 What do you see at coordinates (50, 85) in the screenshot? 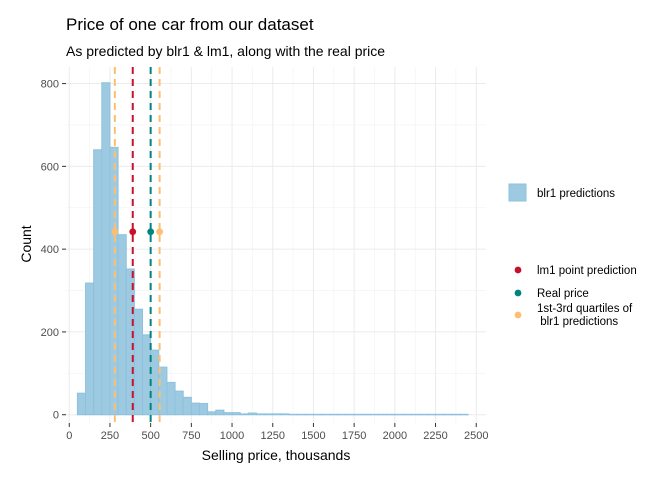
I see `y-tick-label: 800` at bounding box center [50, 85].